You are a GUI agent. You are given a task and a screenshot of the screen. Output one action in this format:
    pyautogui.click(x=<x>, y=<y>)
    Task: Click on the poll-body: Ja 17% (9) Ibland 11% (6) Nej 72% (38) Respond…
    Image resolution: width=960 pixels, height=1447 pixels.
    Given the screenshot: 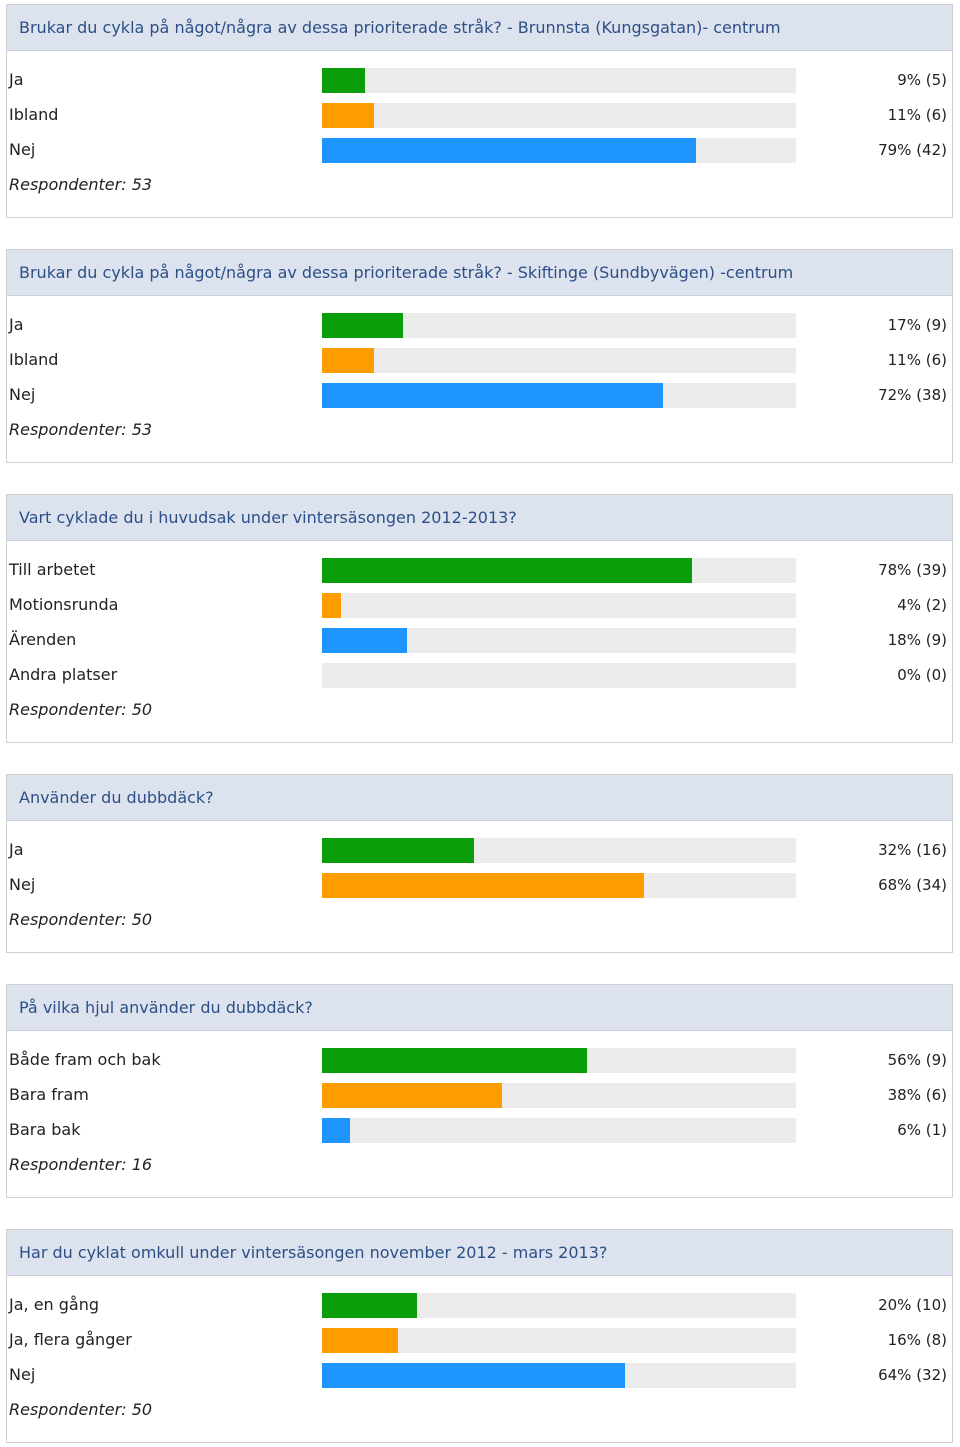 What is the action you would take?
    pyautogui.click(x=479, y=373)
    